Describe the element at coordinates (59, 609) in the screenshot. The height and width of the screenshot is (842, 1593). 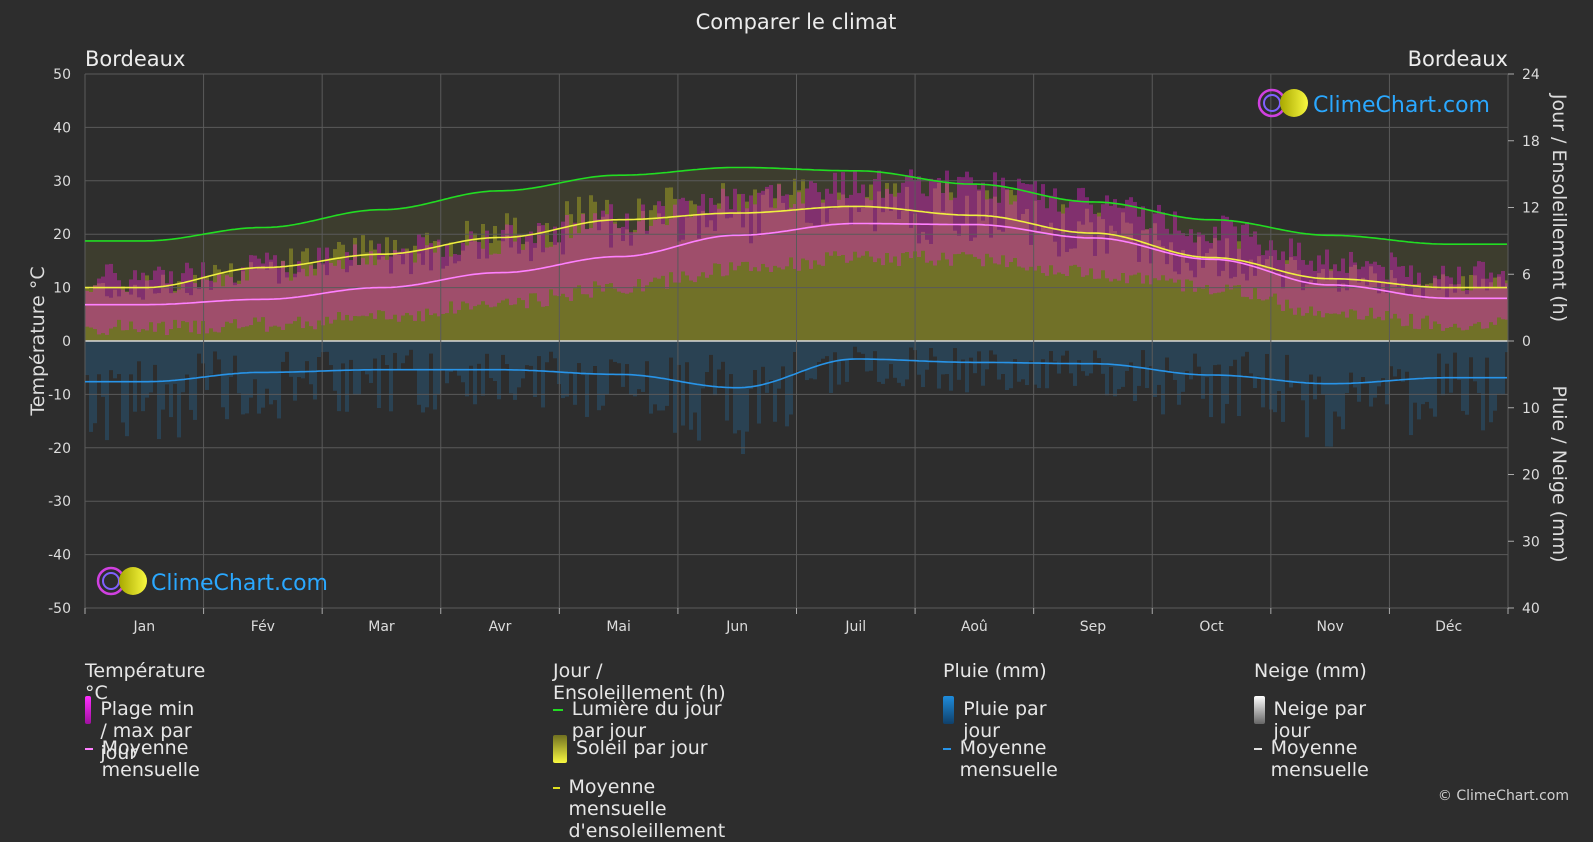
I see `y-left-tick: -50` at that location.